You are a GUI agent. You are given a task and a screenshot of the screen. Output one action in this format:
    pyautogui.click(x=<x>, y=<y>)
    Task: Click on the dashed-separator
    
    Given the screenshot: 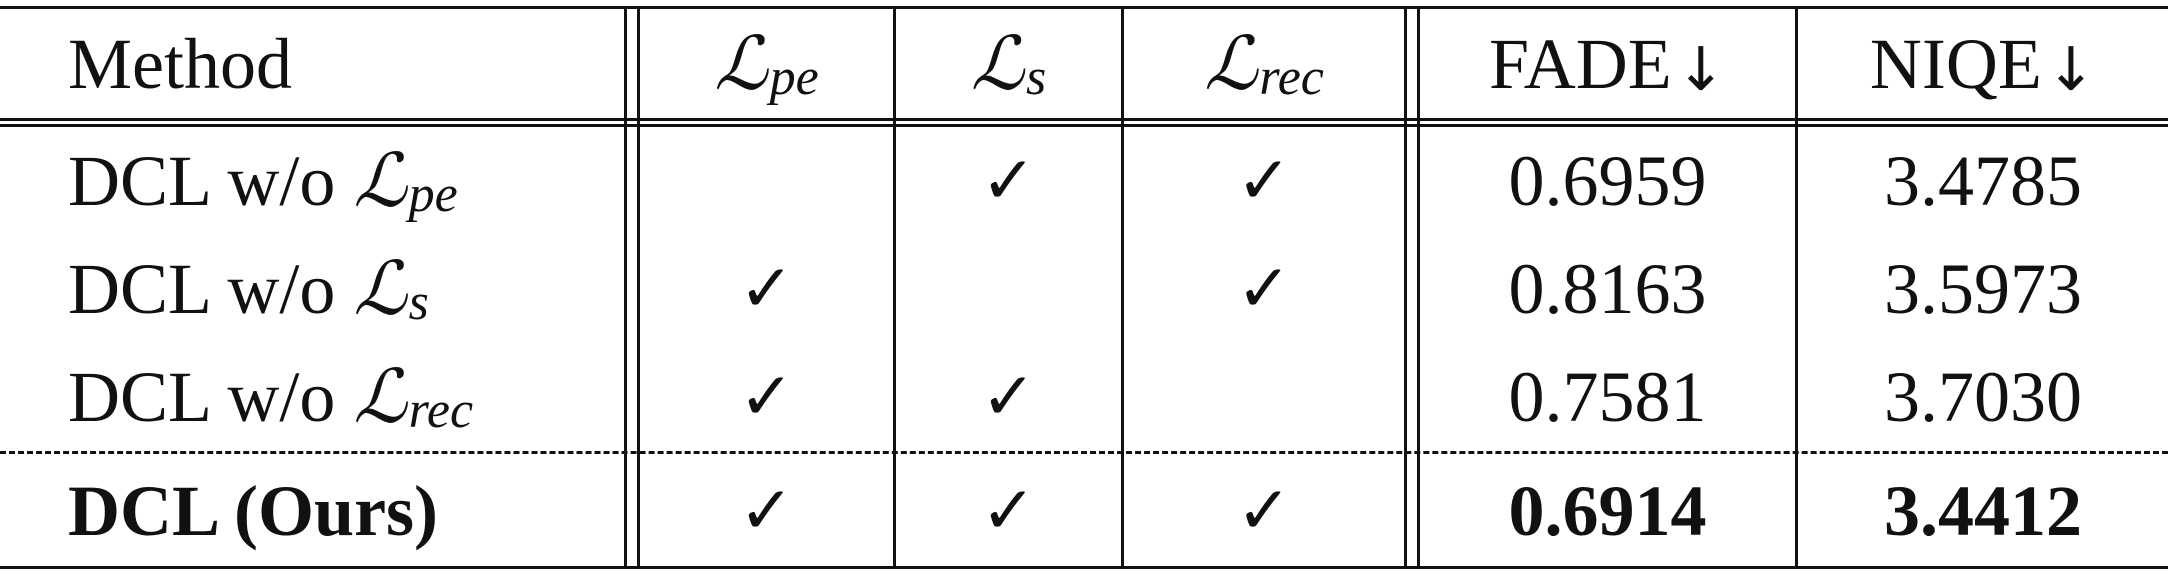 What is the action you would take?
    pyautogui.click(x=1084, y=452)
    